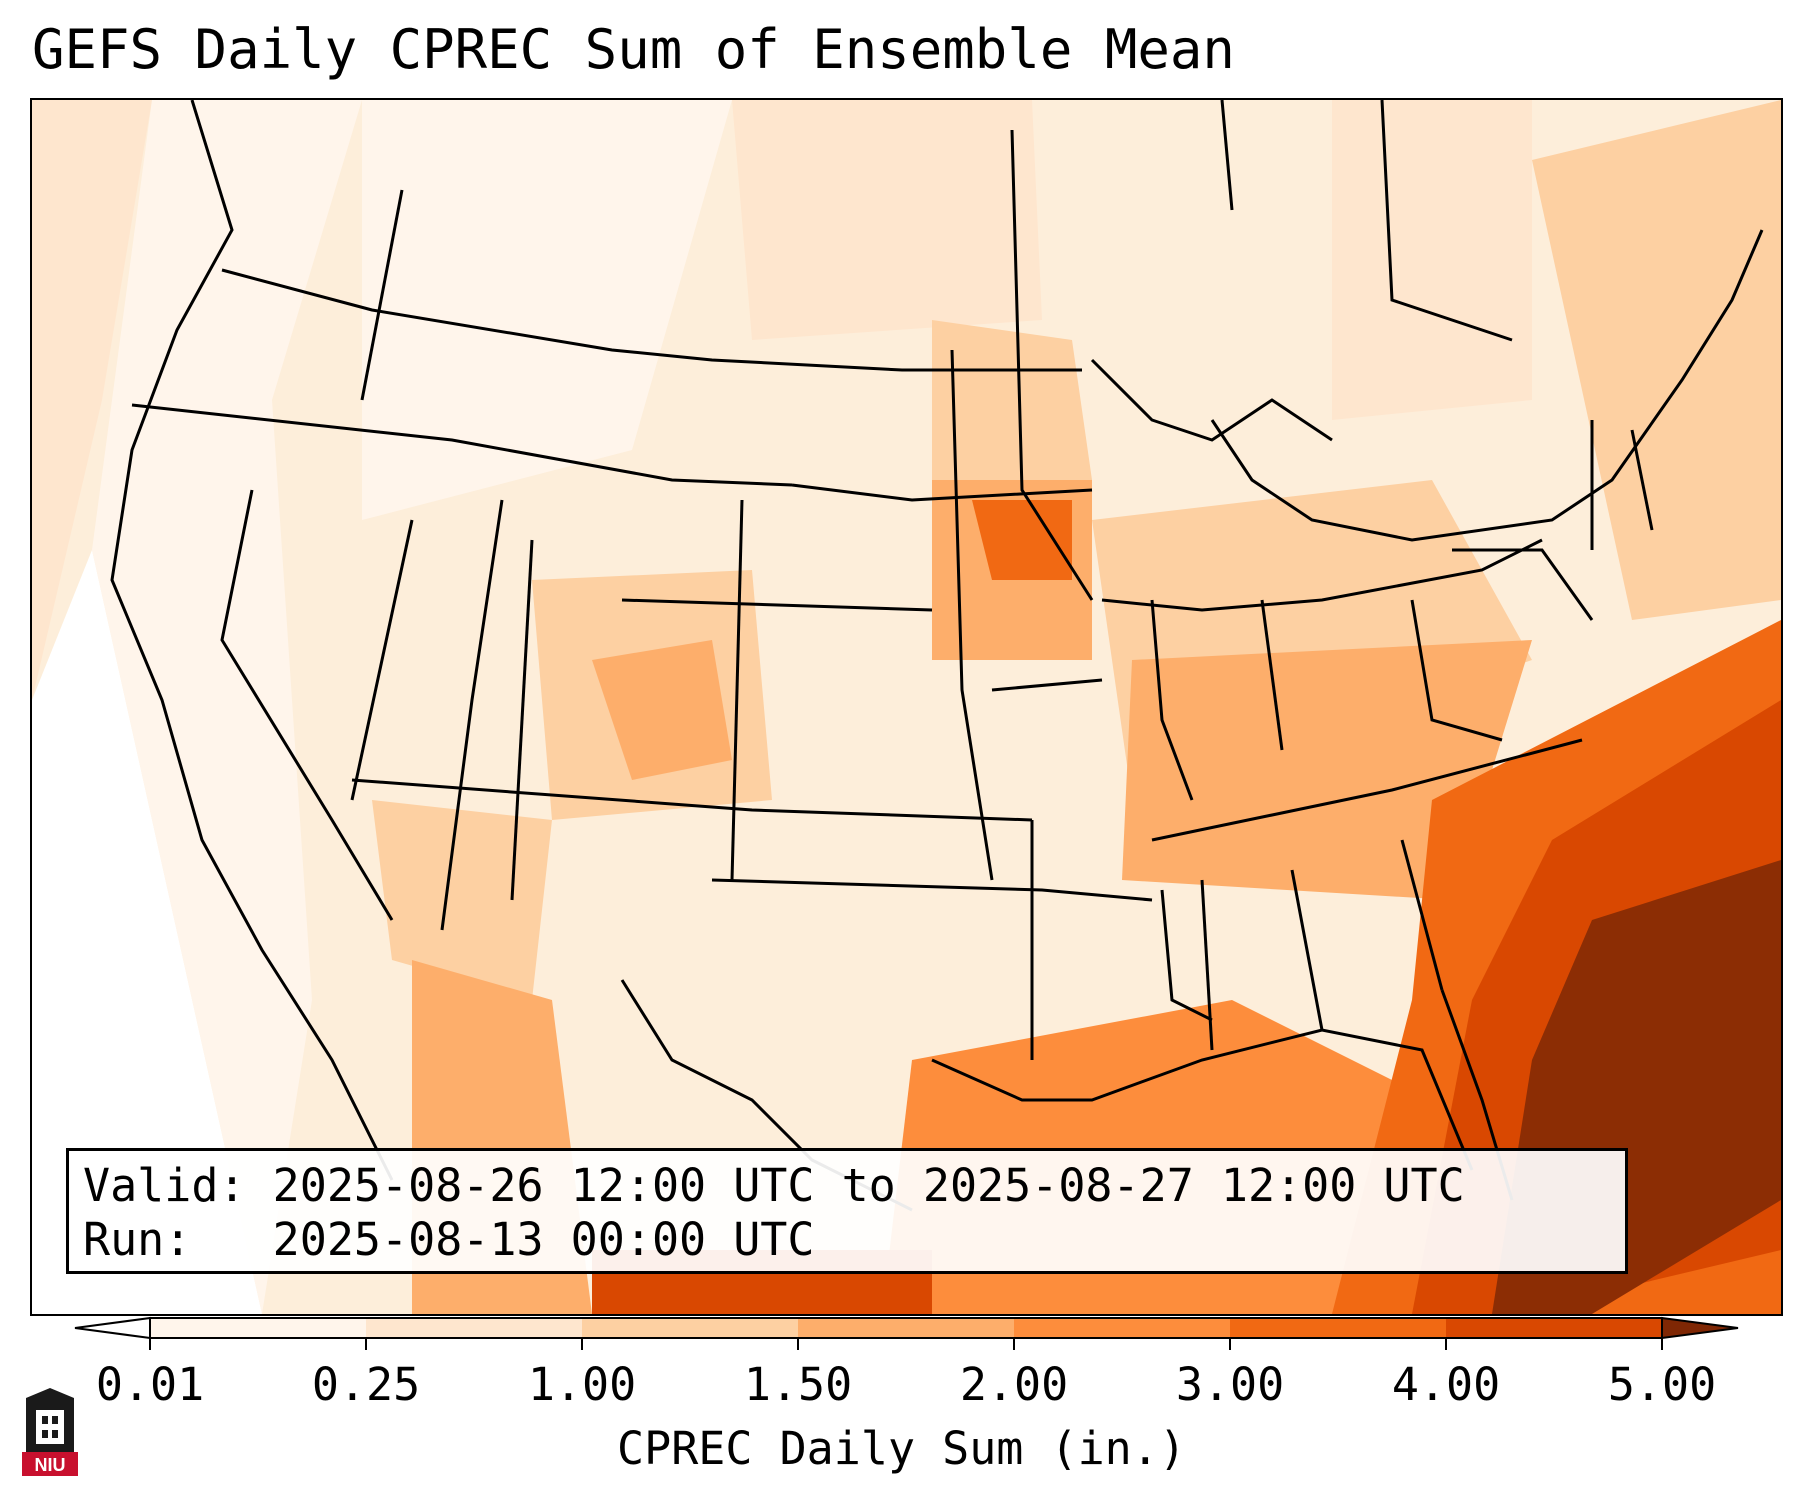 The image size is (1803, 1500). Describe the element at coordinates (50, 1432) in the screenshot. I see `niu-logo: NIU` at that location.